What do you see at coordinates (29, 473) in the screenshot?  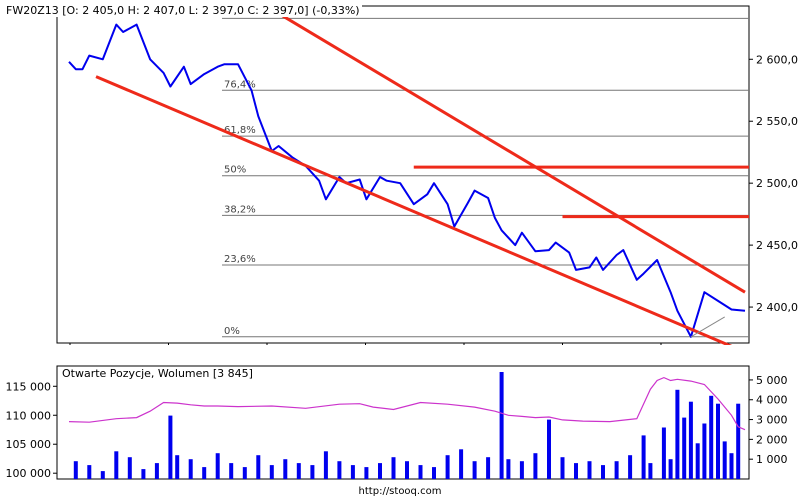 I see `left-tick-label: 100 000` at bounding box center [29, 473].